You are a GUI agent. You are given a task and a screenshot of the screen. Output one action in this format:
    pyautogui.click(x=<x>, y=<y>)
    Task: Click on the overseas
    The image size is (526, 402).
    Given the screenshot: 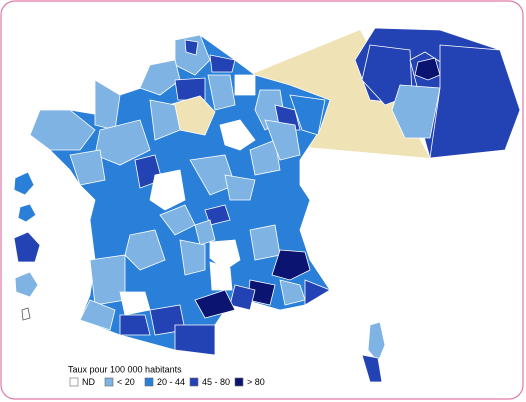 What is the action you would take?
    pyautogui.click(x=27, y=246)
    